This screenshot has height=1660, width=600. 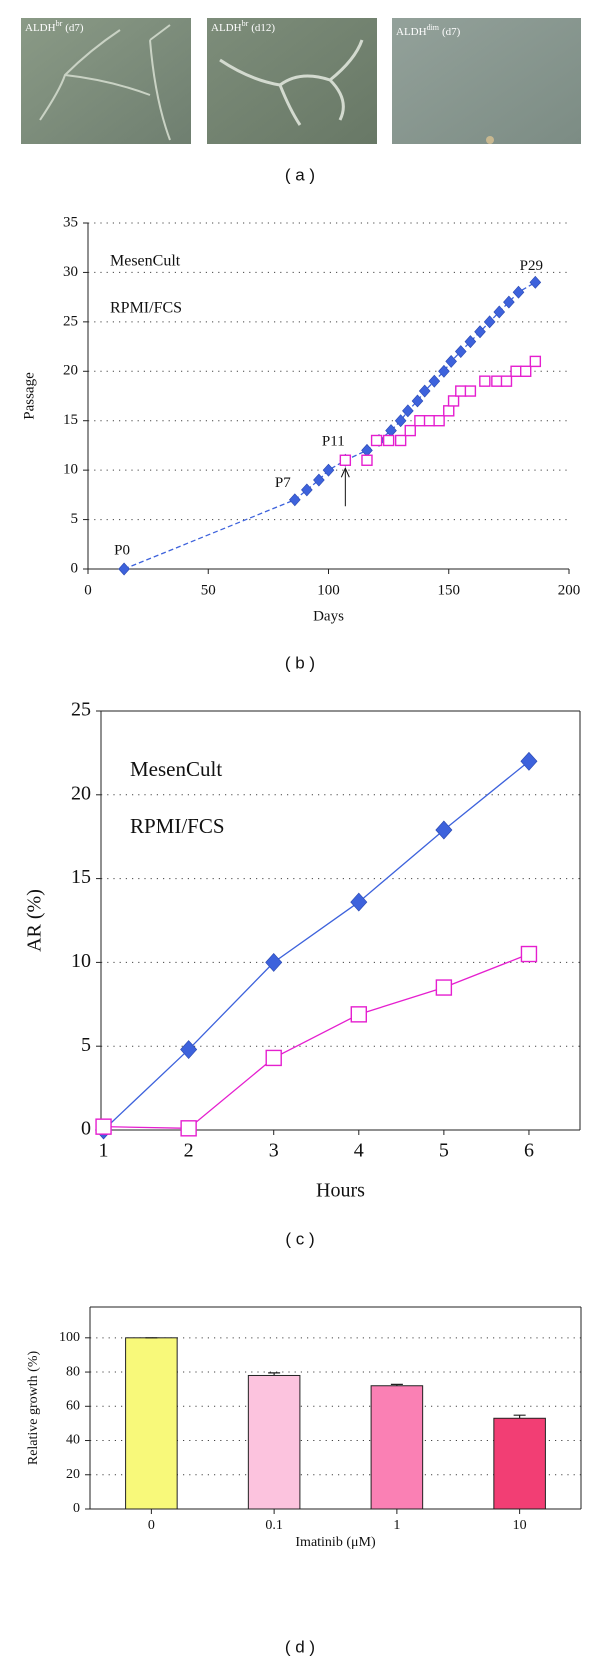 I want to click on legend-entry: RPMI/FCS, so click(x=177, y=826).